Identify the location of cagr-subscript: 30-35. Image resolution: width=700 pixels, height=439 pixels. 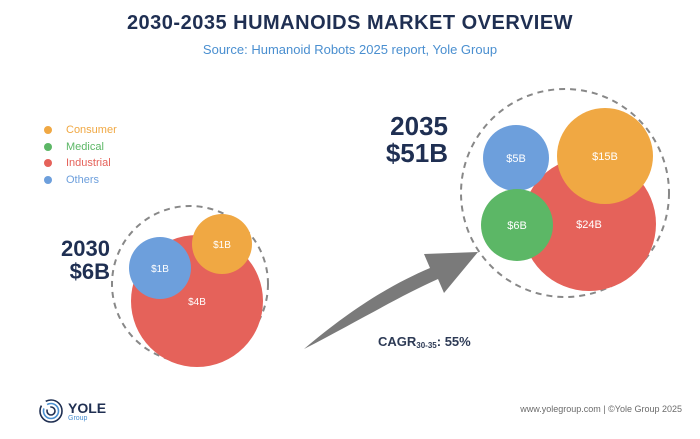
(426, 345).